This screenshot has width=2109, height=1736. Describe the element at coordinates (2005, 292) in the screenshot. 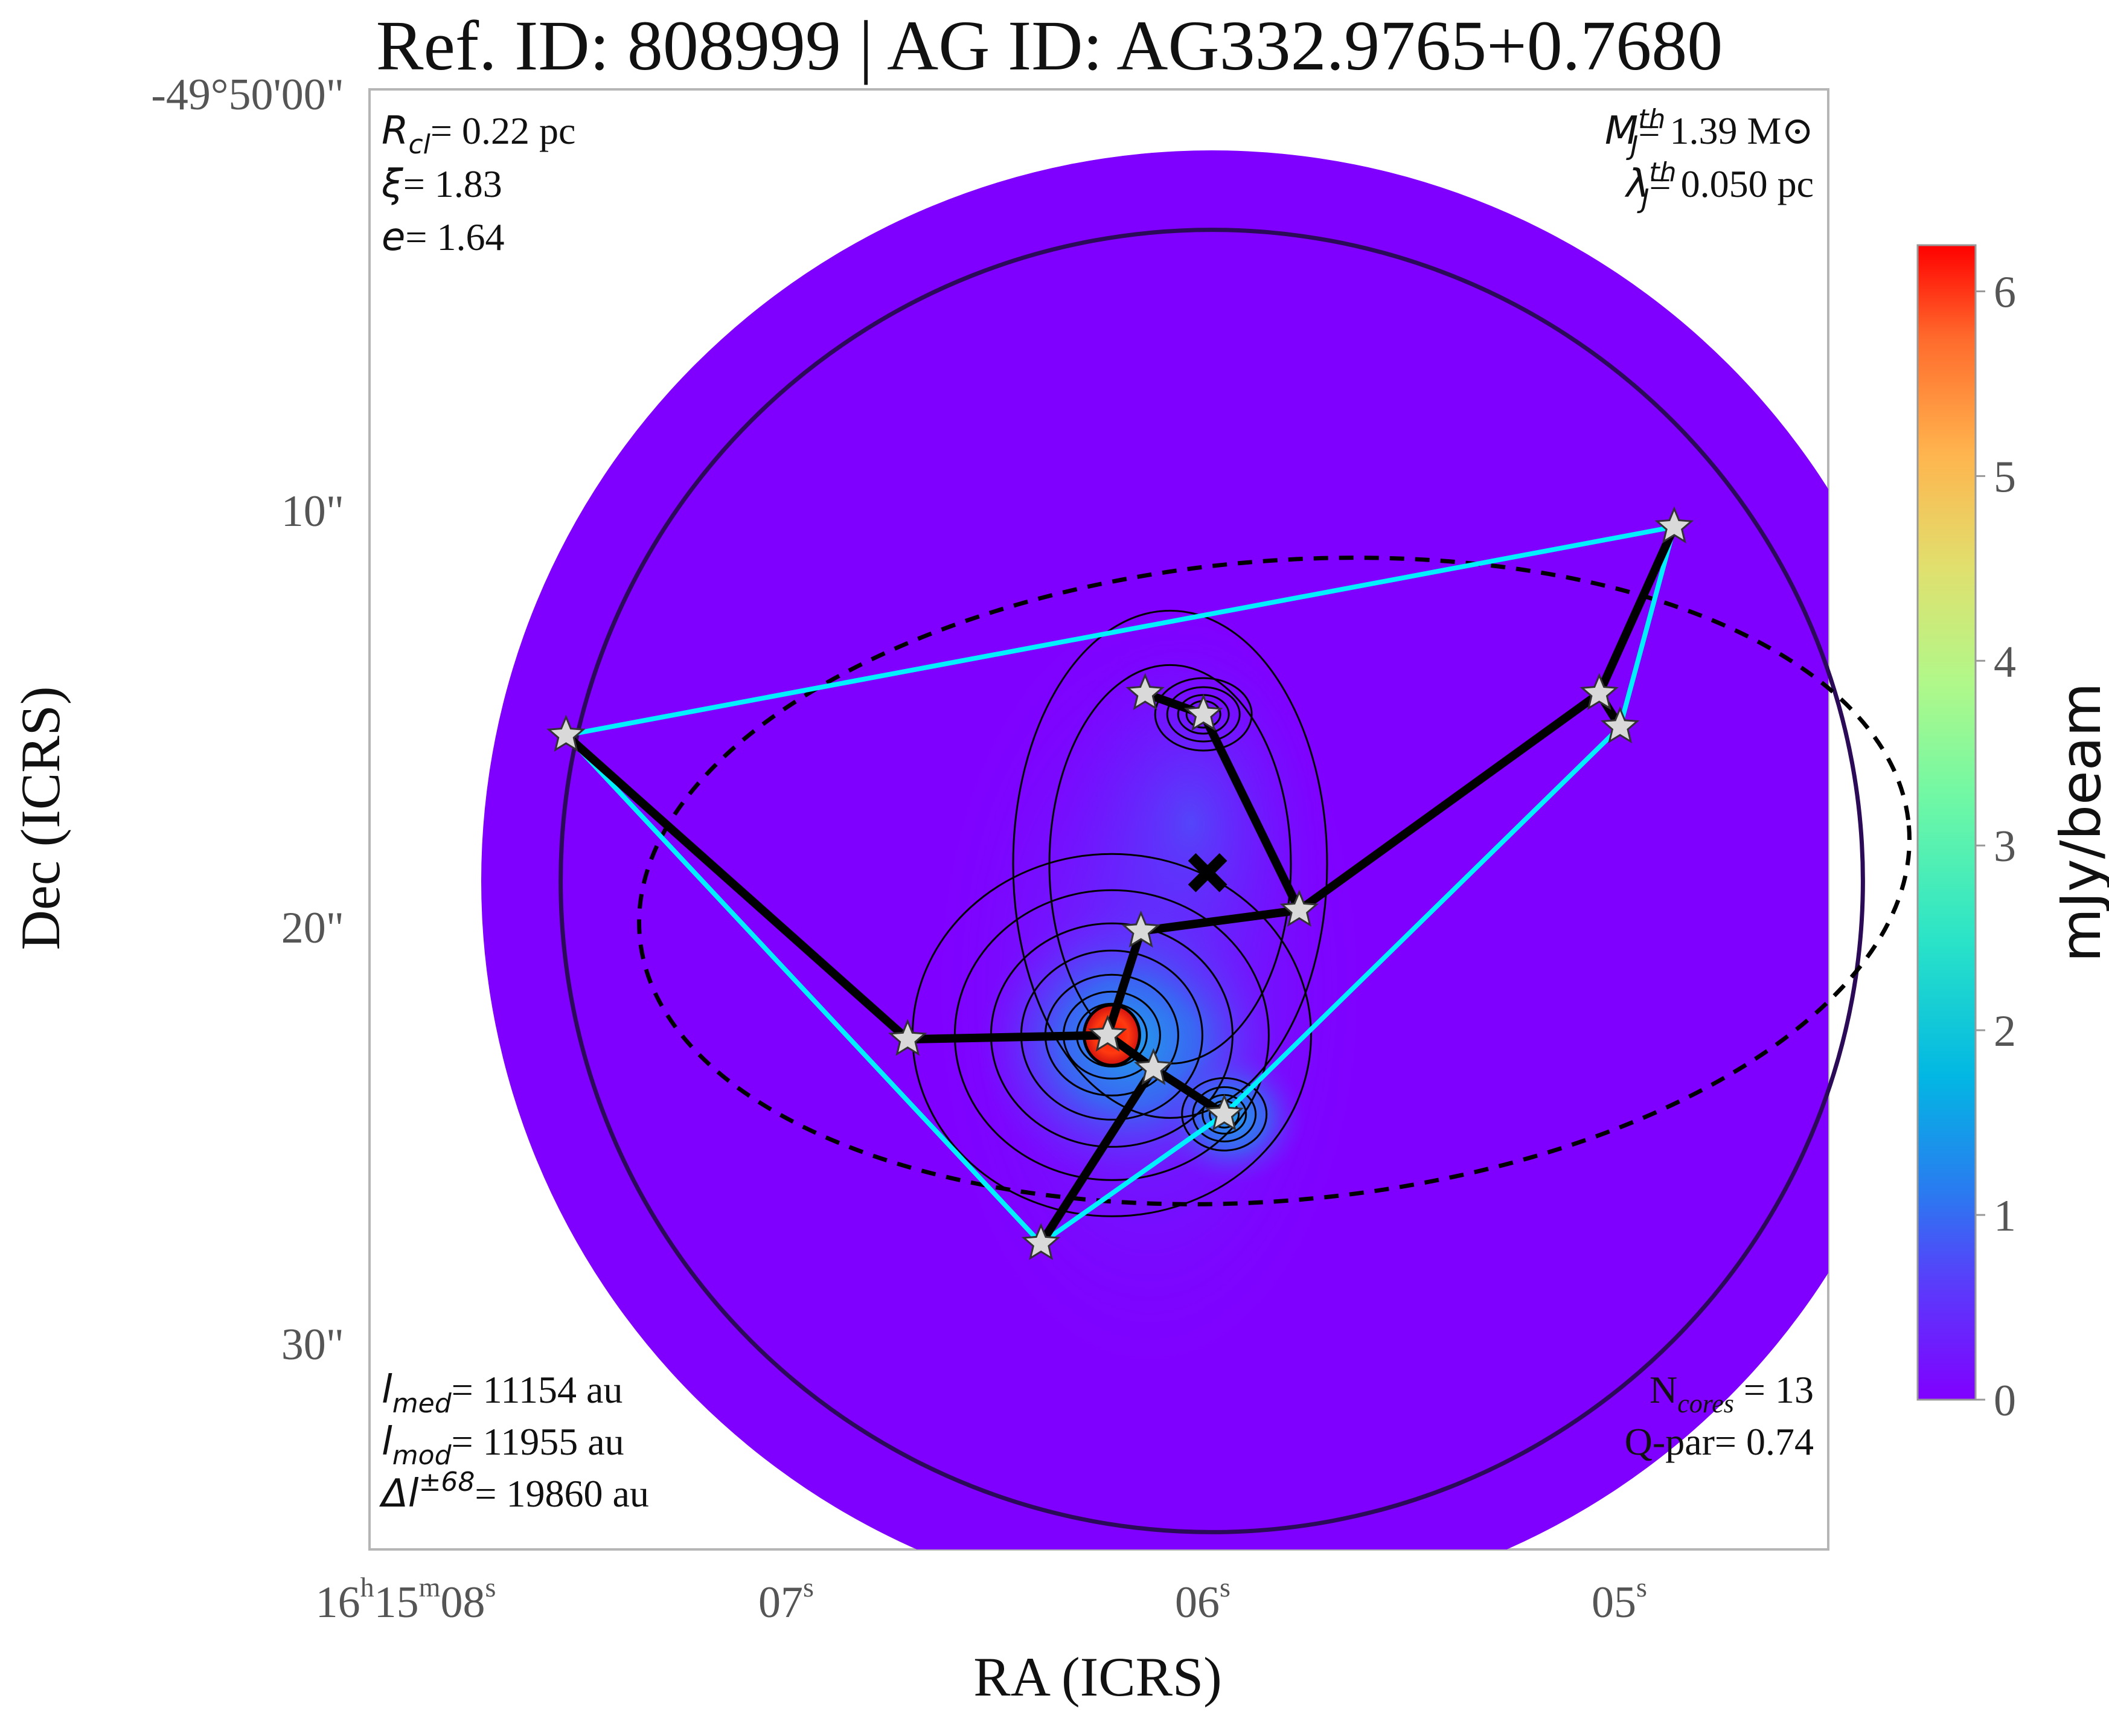

I see `colorbar-tick-label: 6` at that location.